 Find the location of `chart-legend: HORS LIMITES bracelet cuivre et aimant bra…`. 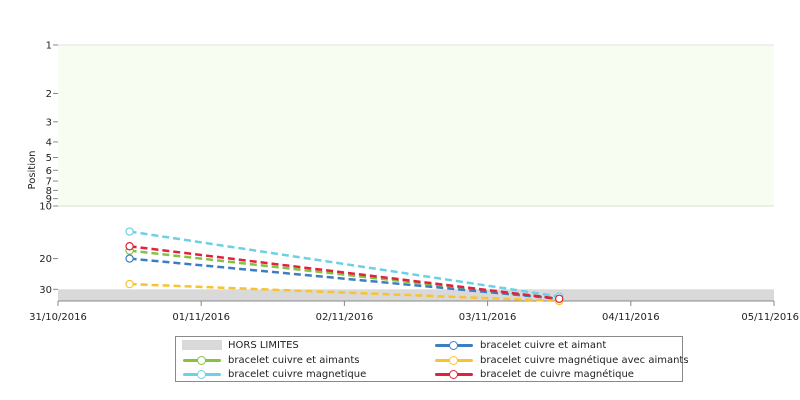

chart-legend: HORS LIMITES bracelet cuivre et aimant bra… is located at coordinates (432, 359).